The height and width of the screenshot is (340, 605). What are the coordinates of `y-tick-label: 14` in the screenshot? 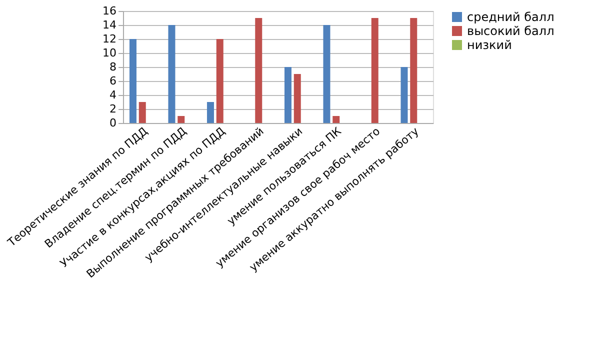 It's located at (109, 25).